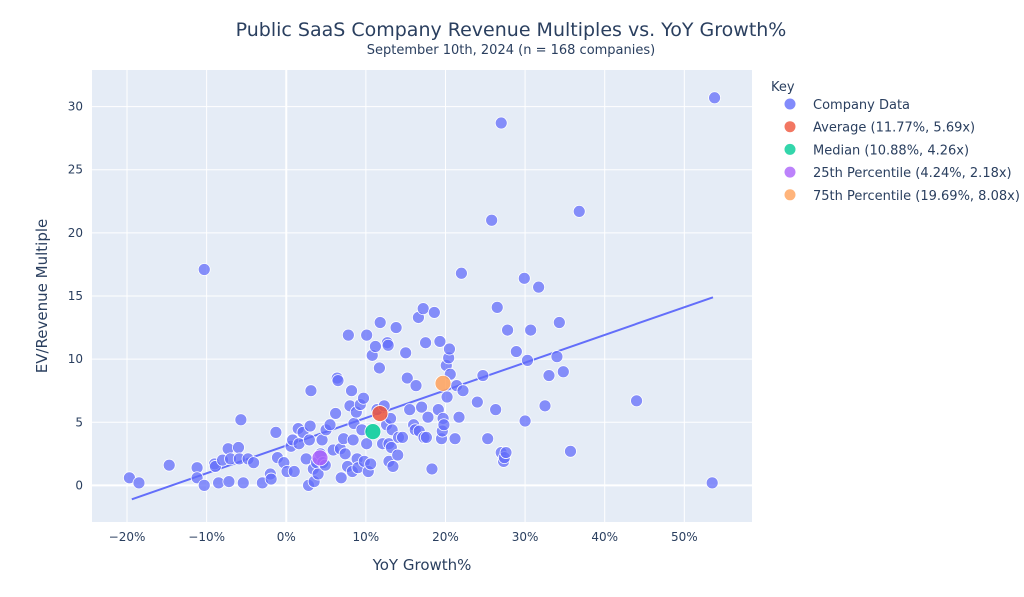 The height and width of the screenshot is (597, 1024). I want to click on y-tick-label: 10, so click(75, 359).